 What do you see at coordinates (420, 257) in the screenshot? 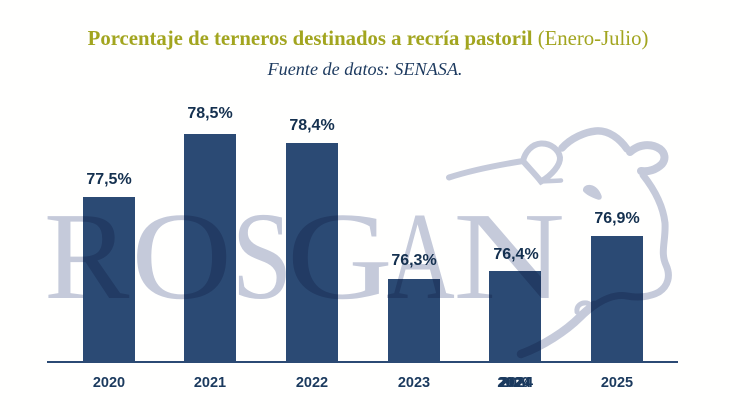
I see `svg-text: A` at bounding box center [420, 257].